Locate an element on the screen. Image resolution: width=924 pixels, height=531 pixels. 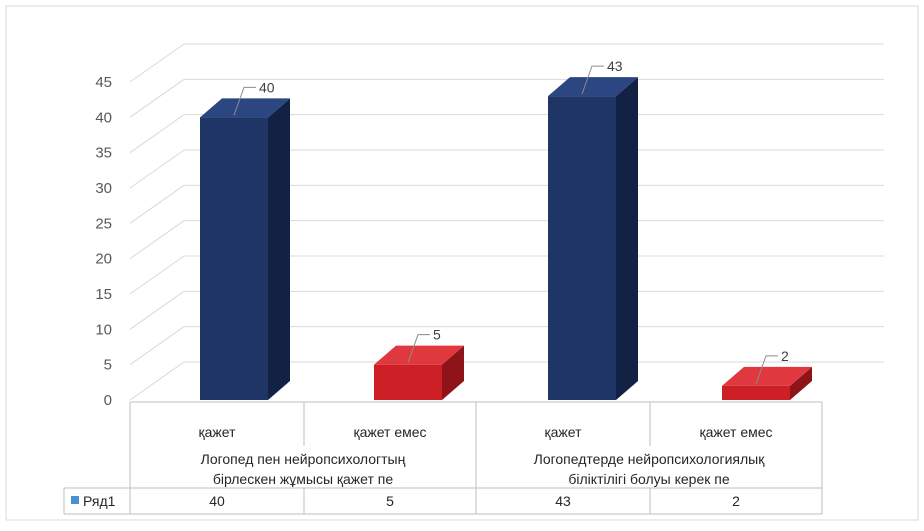
table-value: 40 is located at coordinates (217, 501).